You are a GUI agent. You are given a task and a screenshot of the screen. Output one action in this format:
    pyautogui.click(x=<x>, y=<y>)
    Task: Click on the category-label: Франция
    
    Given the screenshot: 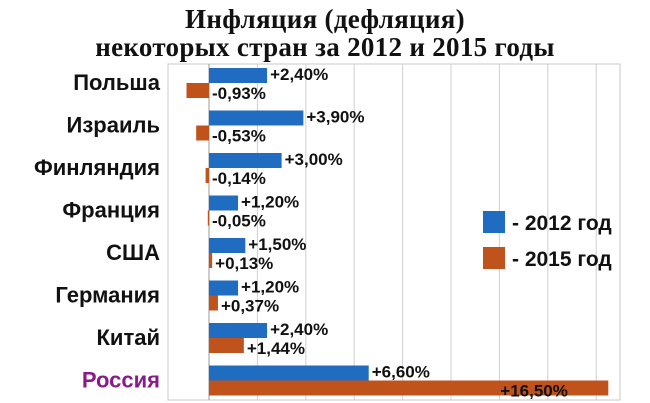 What is the action you would take?
    pyautogui.click(x=111, y=210)
    